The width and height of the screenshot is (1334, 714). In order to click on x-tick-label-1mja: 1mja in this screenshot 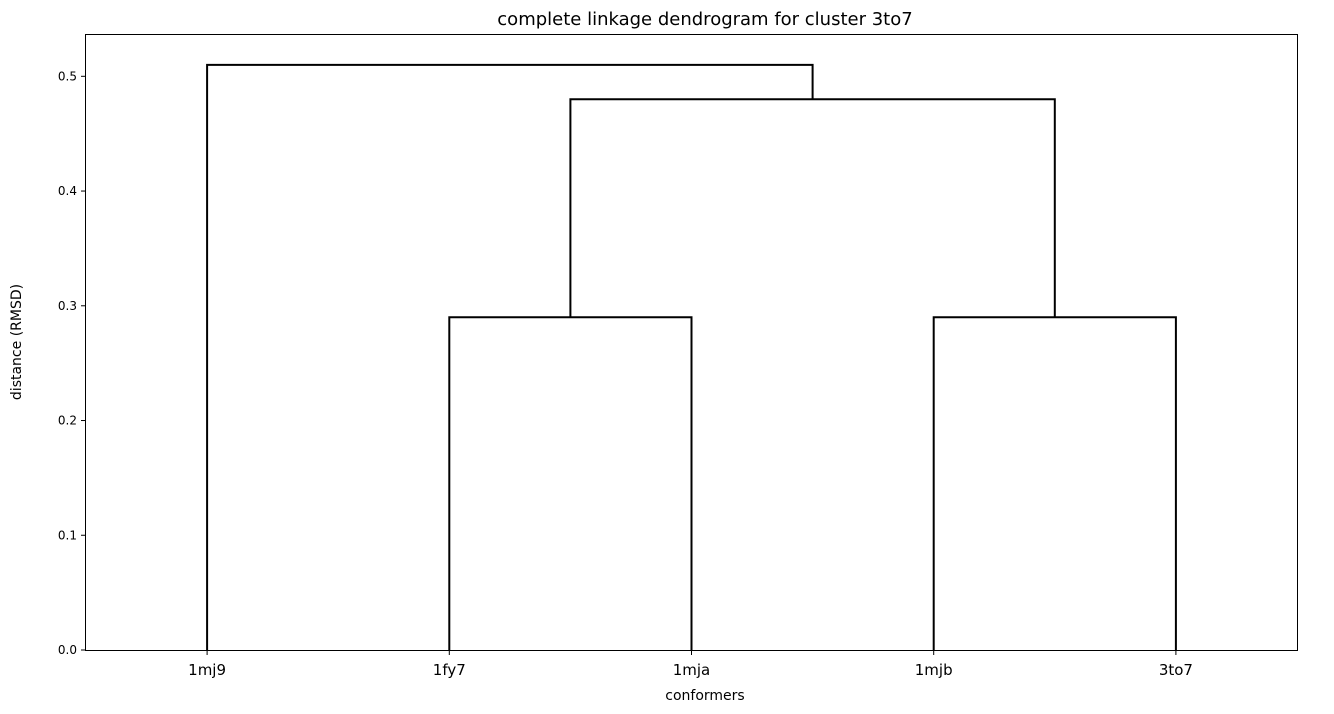, I will do `click(692, 670)`.